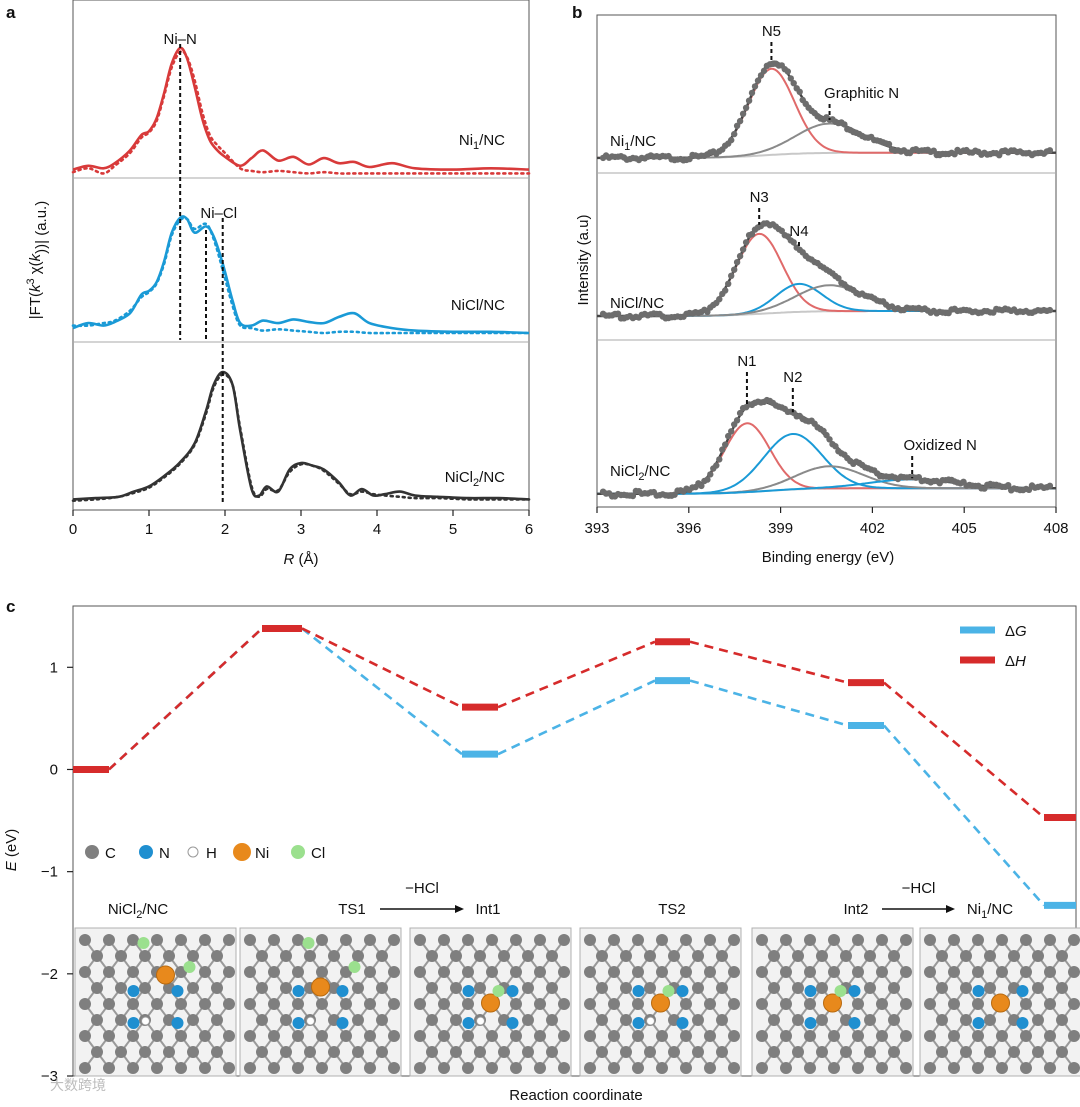  What do you see at coordinates (211, 853) in the screenshot?
I see `panel-c-atom-legend-label-H: H` at bounding box center [211, 853].